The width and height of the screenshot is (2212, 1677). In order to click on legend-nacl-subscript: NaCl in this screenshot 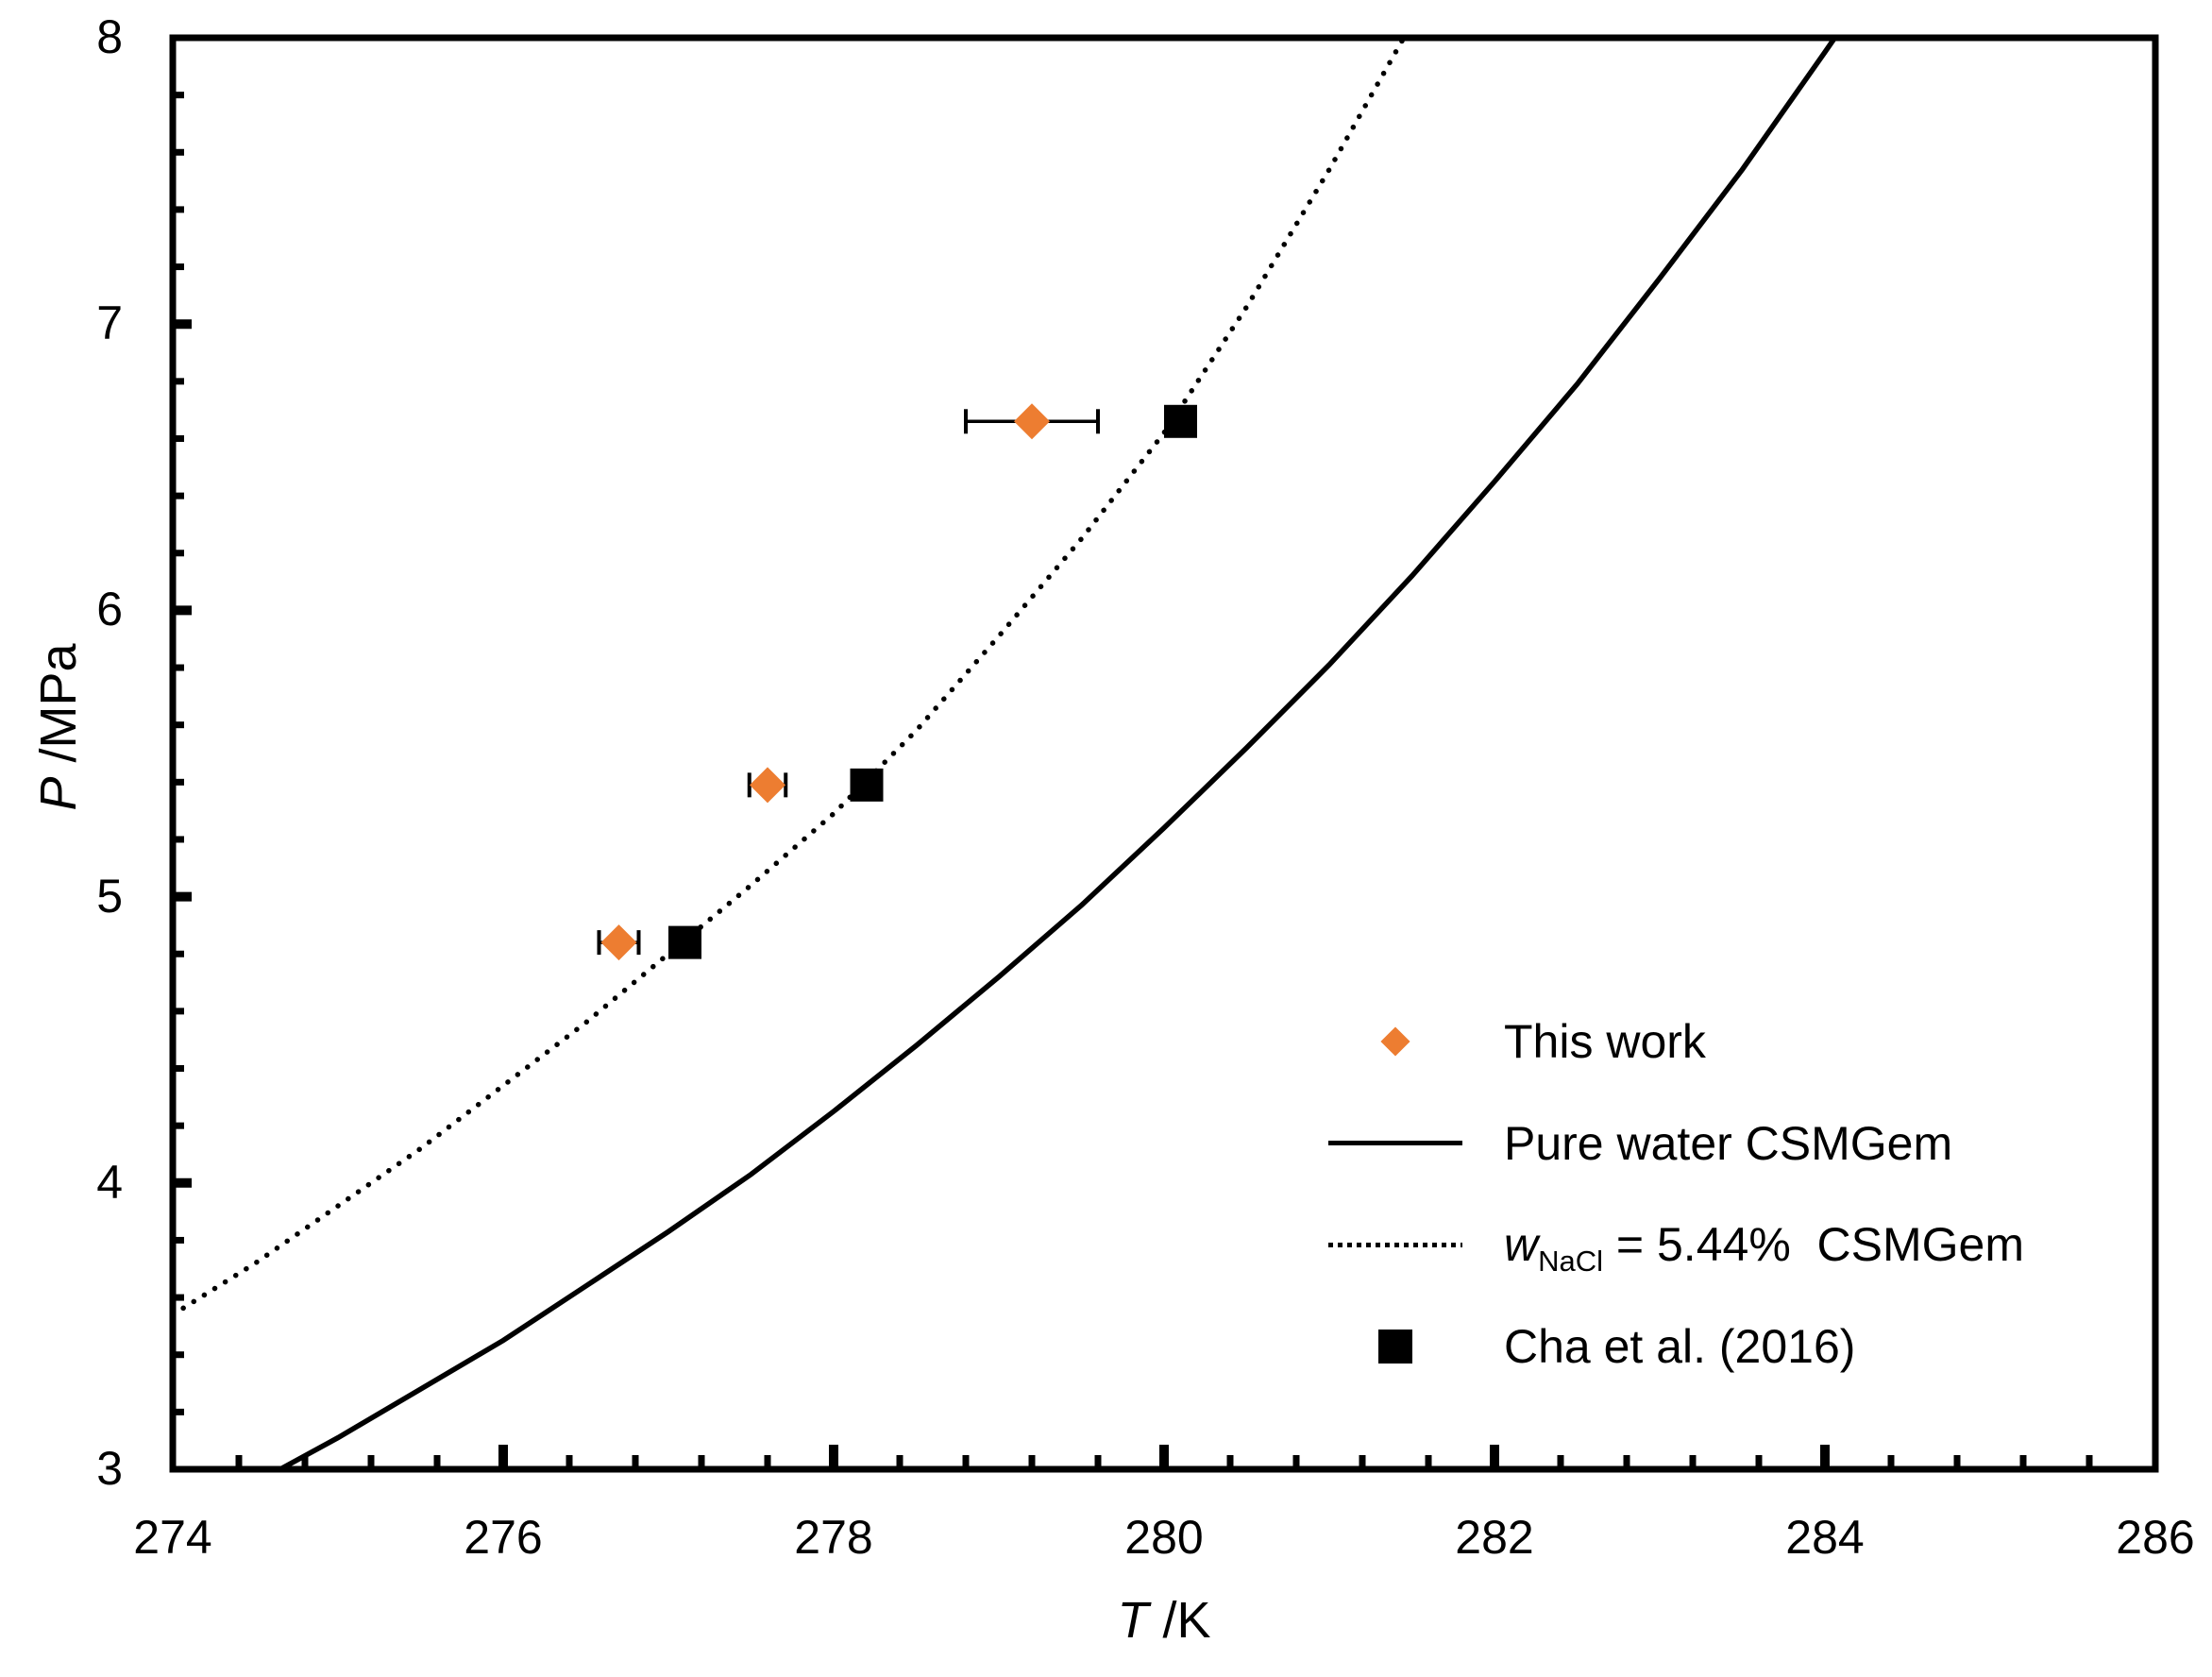, I will do `click(1571, 1262)`.